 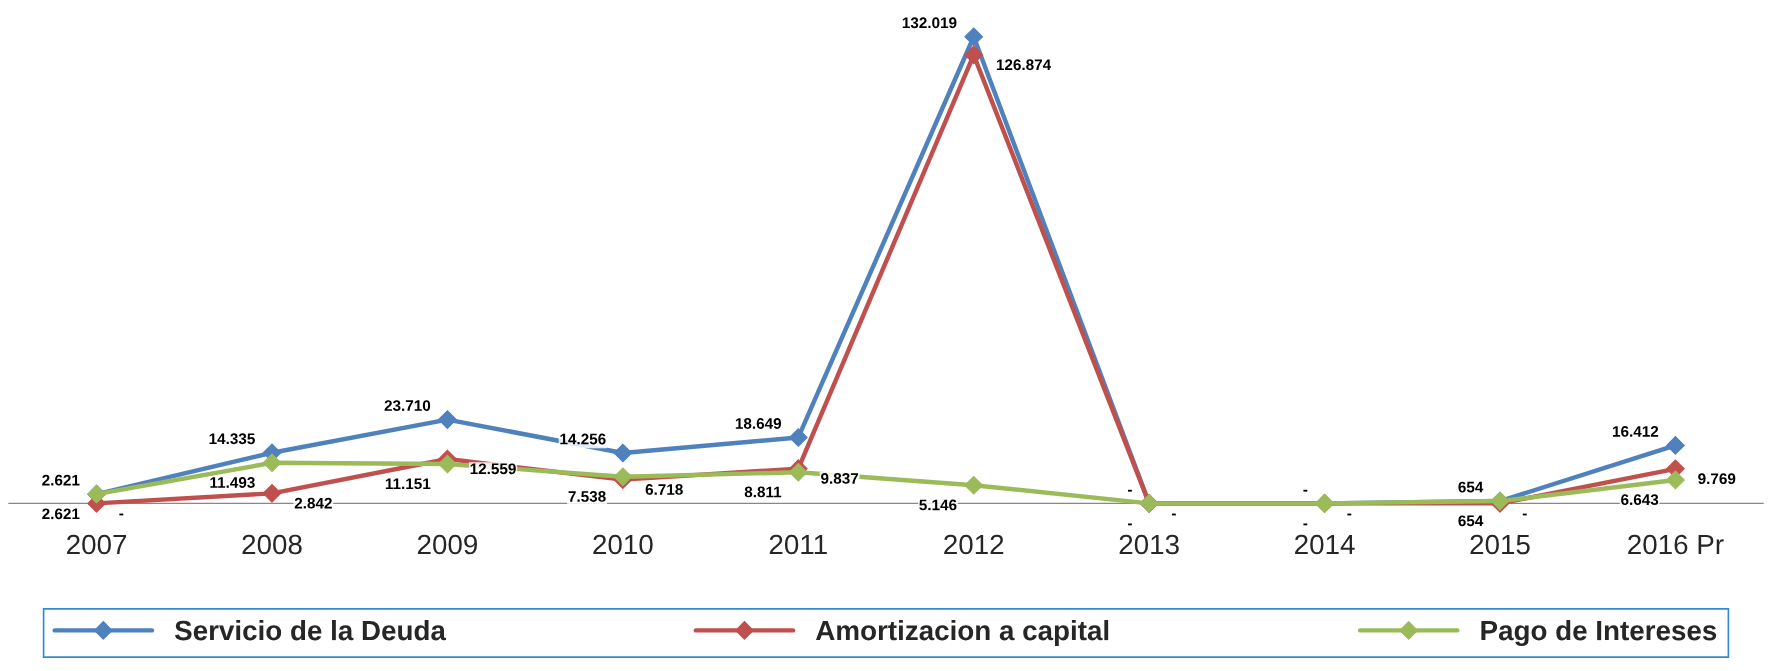 What do you see at coordinates (447, 544) in the screenshot?
I see `x-tick-label: 2009` at bounding box center [447, 544].